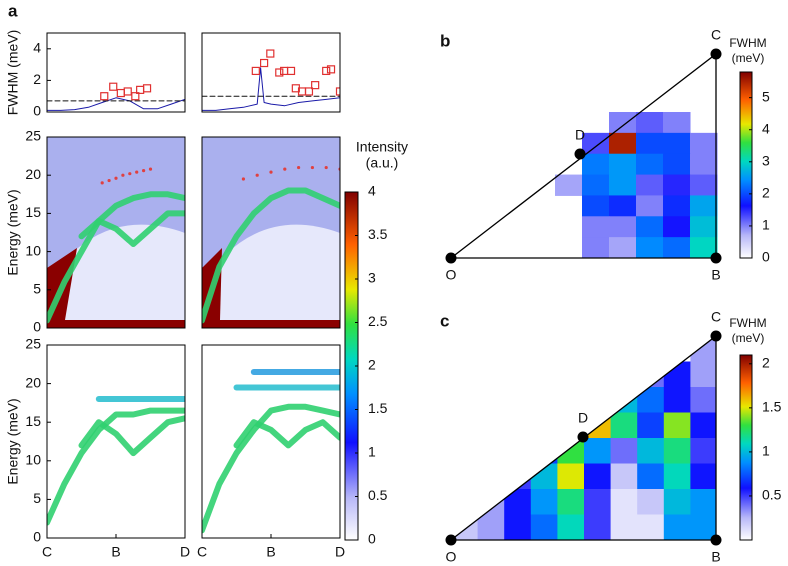 This screenshot has width=788, height=566. What do you see at coordinates (766, 257) in the screenshot?
I see `colorbar-tick-label: 0` at bounding box center [766, 257].